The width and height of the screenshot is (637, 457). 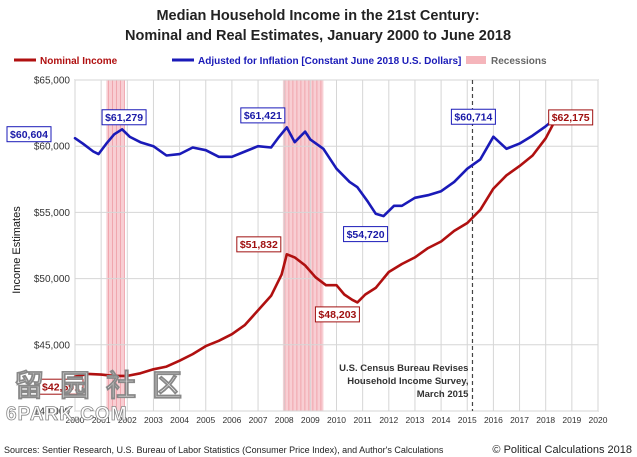 I want to click on value-label: $61,421, so click(x=263, y=116).